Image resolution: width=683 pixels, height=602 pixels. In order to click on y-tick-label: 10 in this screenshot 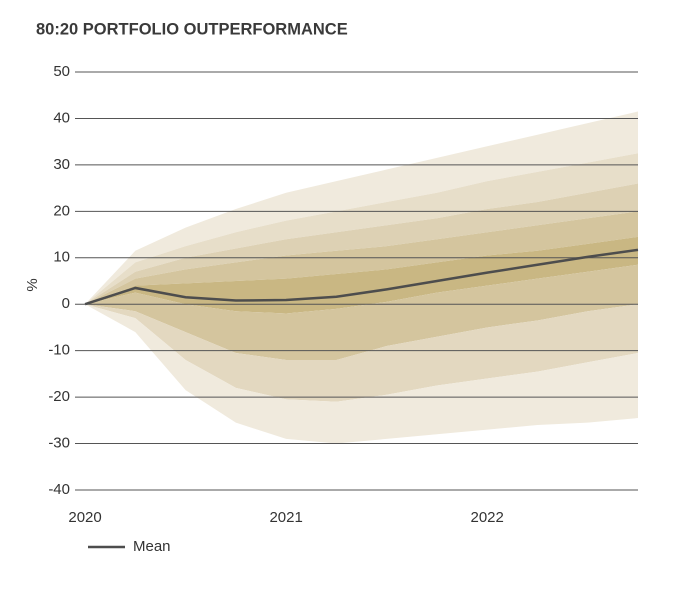, I will do `click(61, 257)`.